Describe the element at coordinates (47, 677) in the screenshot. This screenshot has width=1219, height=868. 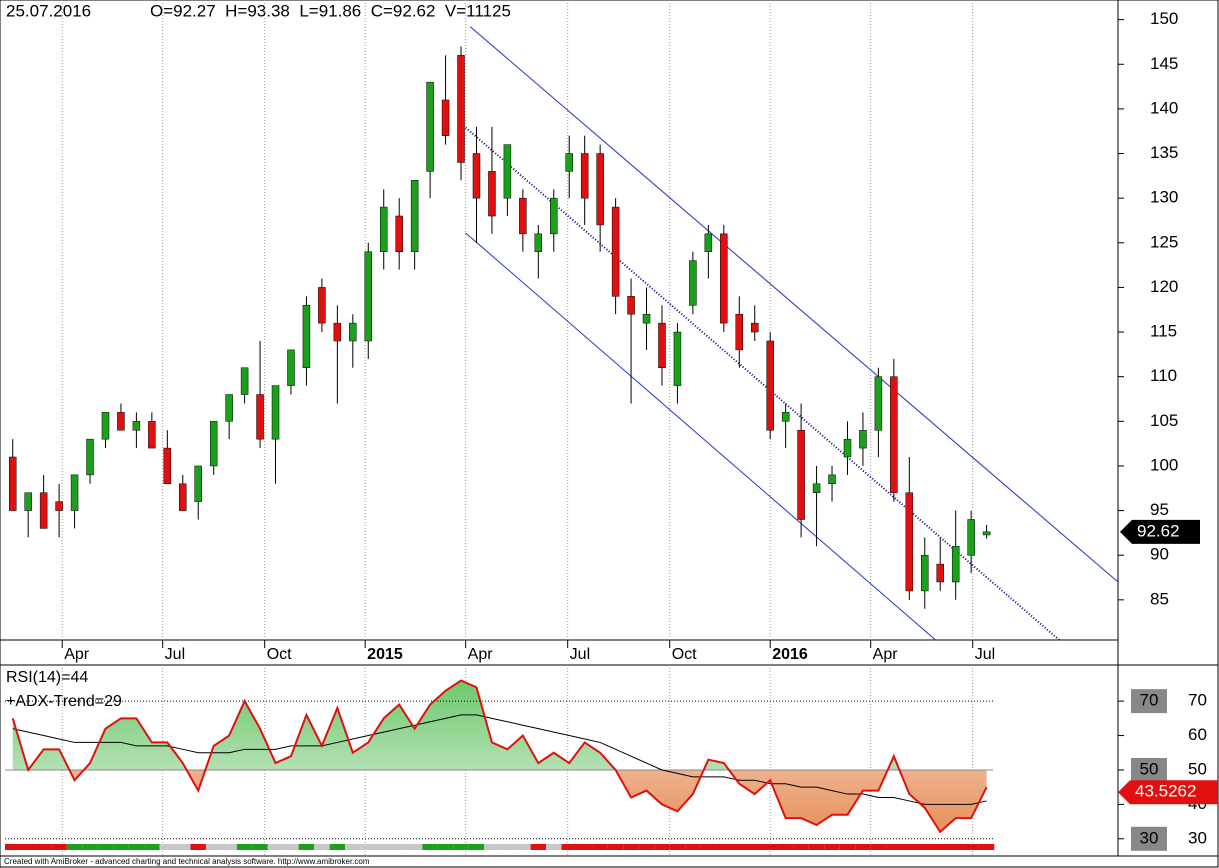
I see `rsi-label: RSI(14)=44` at that location.